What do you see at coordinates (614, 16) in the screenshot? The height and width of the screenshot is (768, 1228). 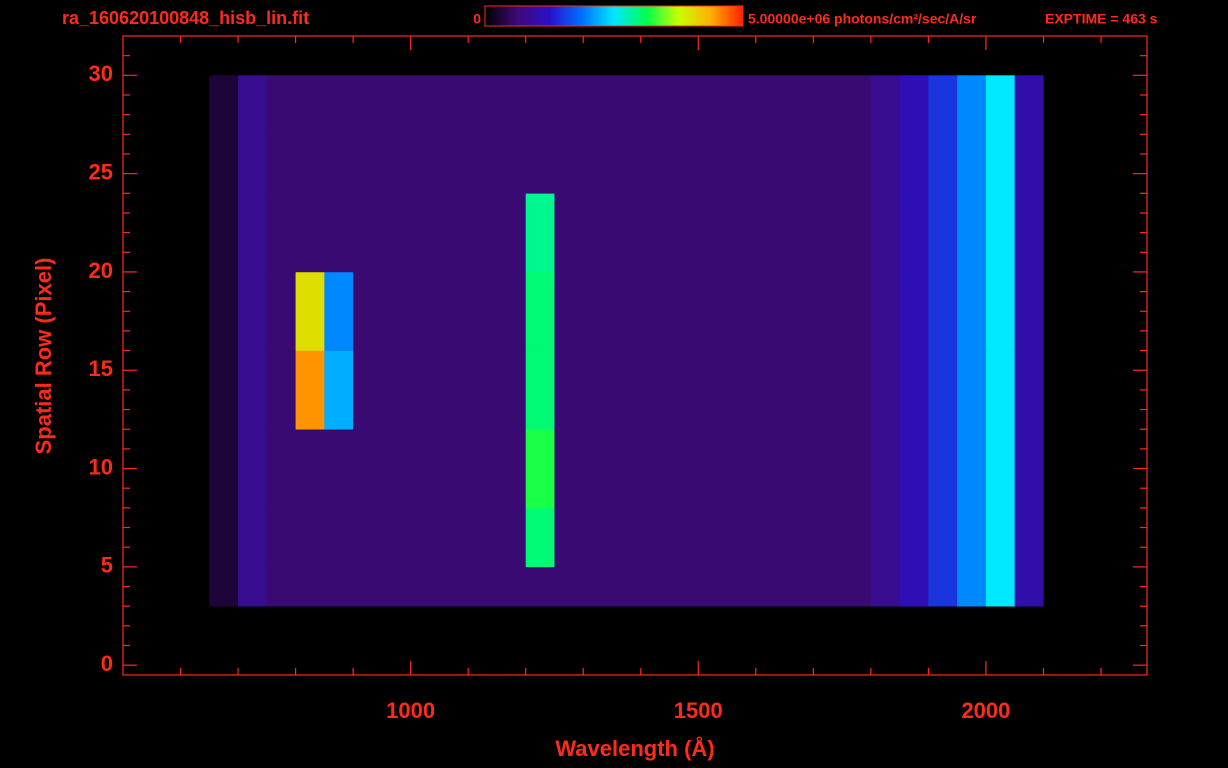 I see `colorbar` at bounding box center [614, 16].